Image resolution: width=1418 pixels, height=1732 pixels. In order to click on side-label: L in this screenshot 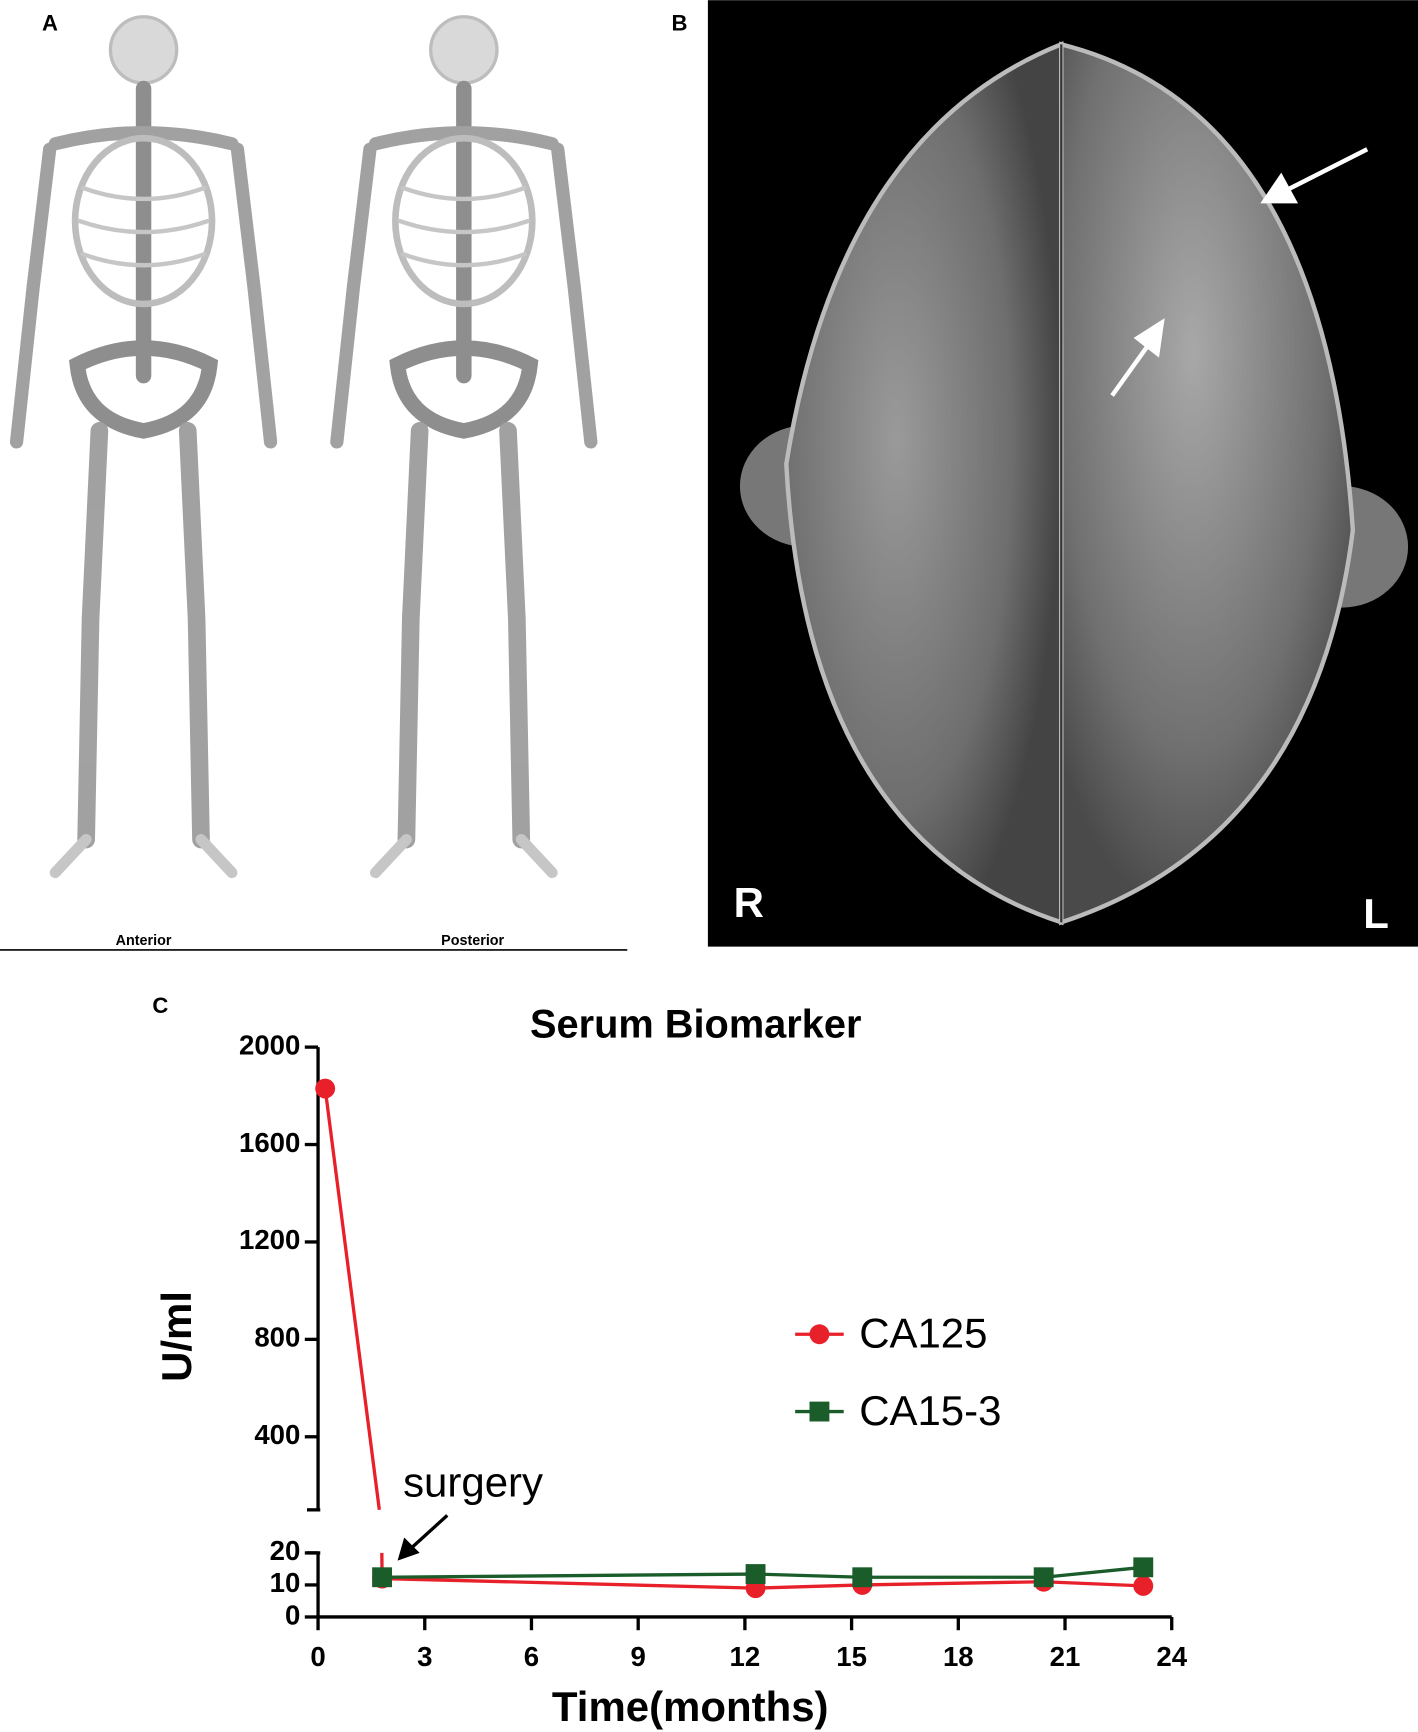, I will do `click(1376, 913)`.